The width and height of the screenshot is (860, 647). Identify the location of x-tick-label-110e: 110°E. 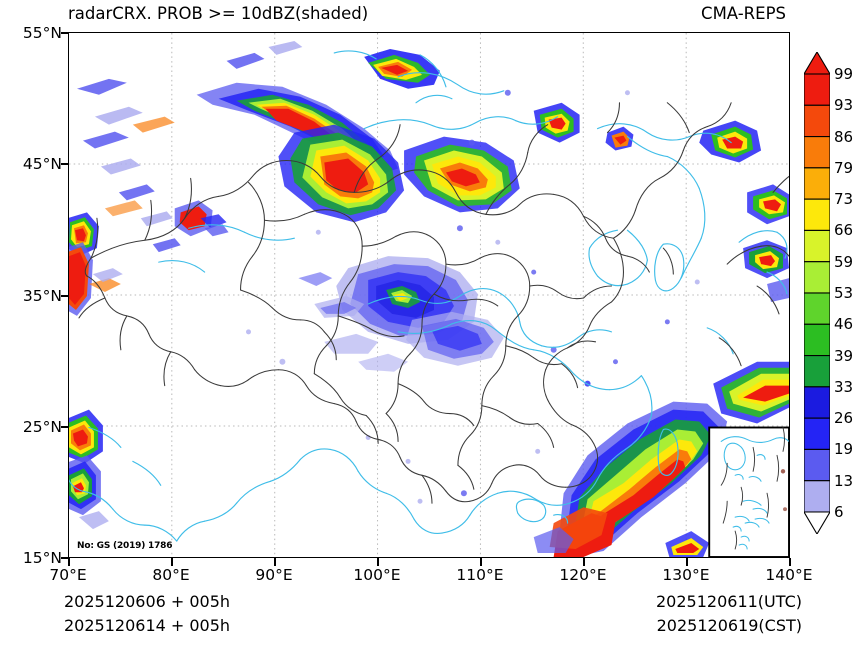
(480, 575).